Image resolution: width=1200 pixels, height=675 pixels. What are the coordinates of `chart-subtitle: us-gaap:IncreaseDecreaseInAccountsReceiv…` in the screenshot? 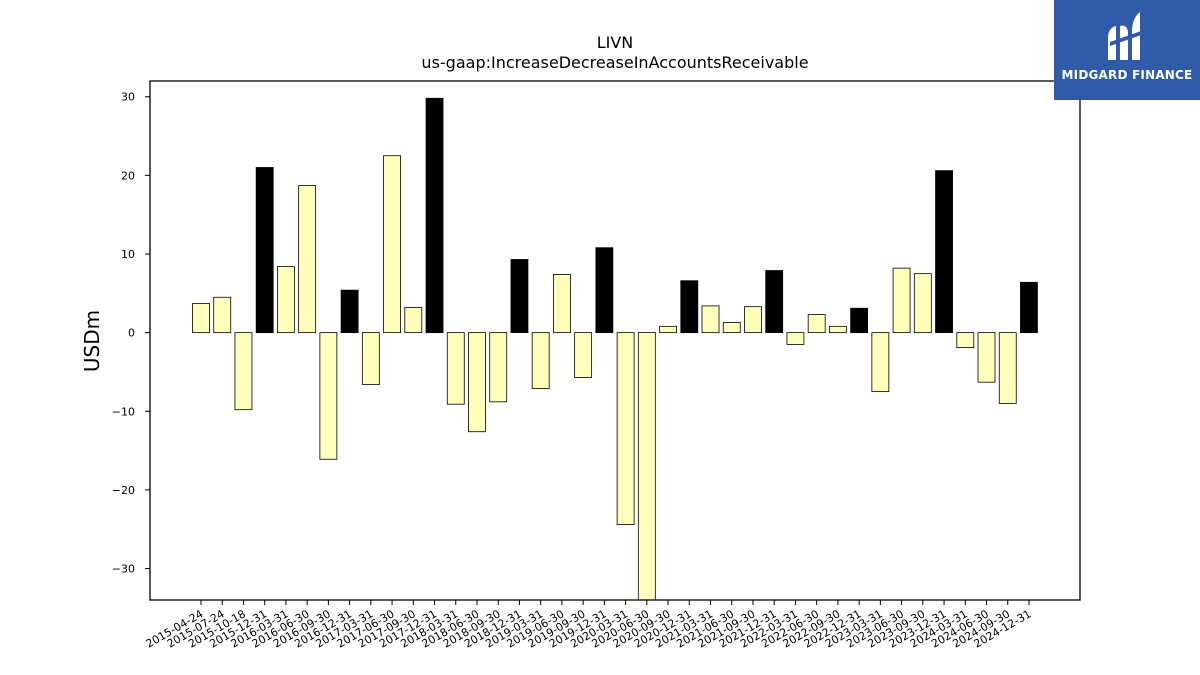 It's located at (614, 62).